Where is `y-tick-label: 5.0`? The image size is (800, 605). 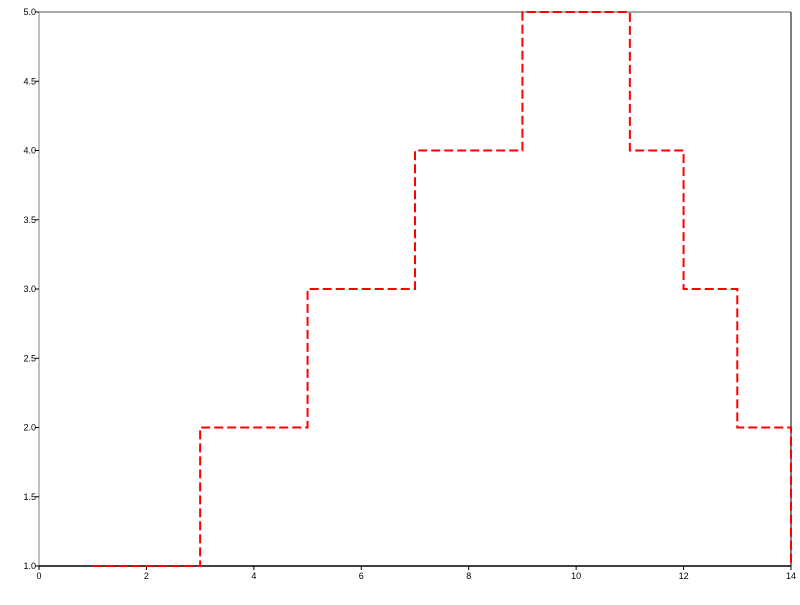 y-tick-label: 5.0 is located at coordinates (29, 12).